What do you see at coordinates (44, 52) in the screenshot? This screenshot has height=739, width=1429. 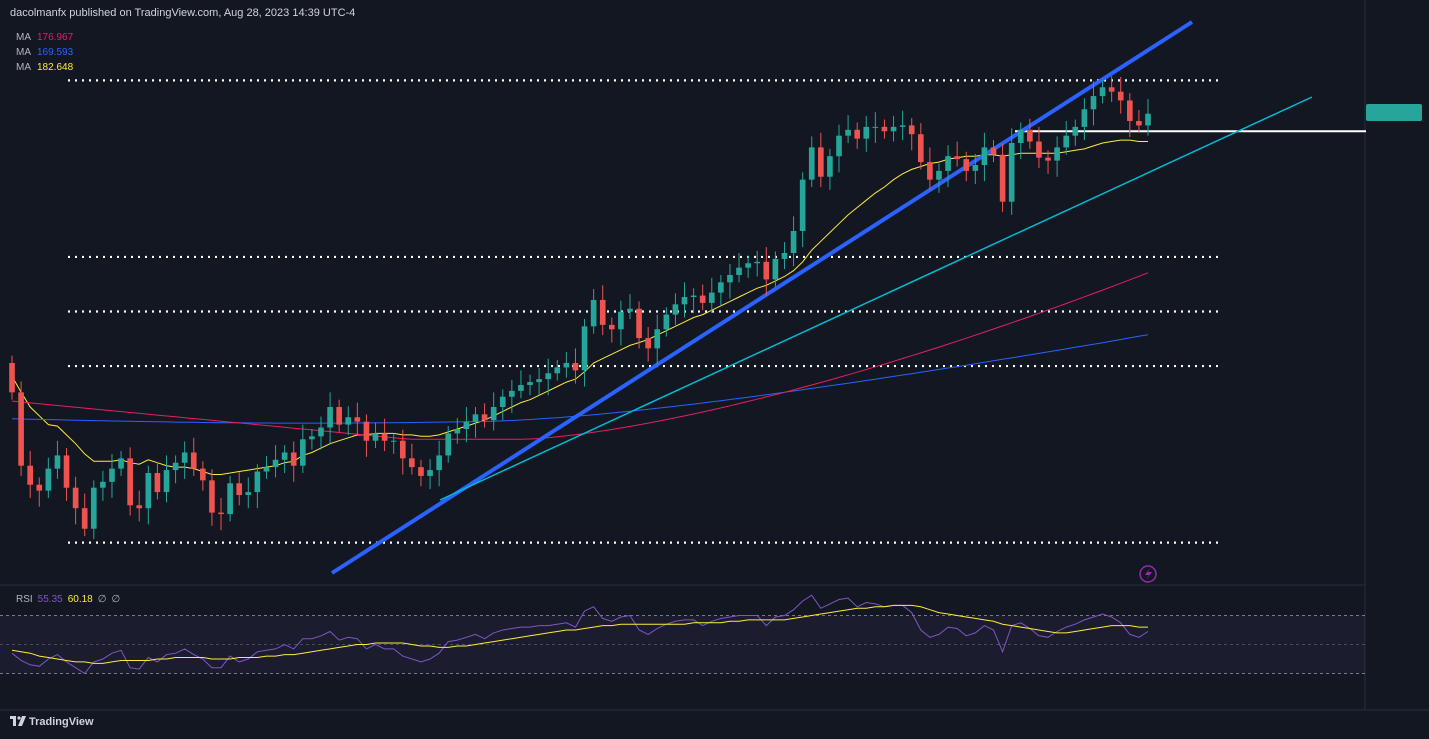 I see `ma-legend-2: MA 169.593` at bounding box center [44, 52].